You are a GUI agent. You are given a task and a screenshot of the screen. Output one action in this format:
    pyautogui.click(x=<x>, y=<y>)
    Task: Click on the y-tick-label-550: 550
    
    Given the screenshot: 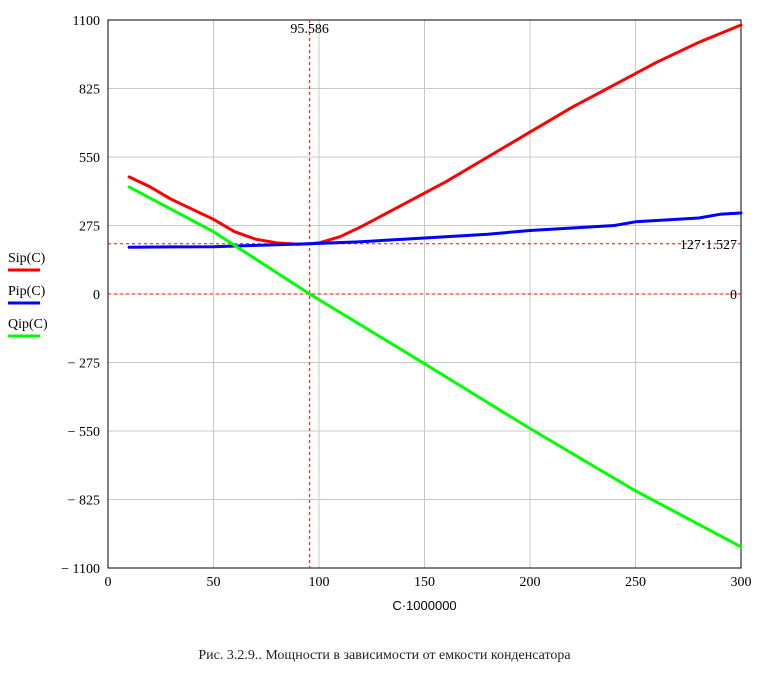 What is the action you would take?
    pyautogui.click(x=89, y=158)
    